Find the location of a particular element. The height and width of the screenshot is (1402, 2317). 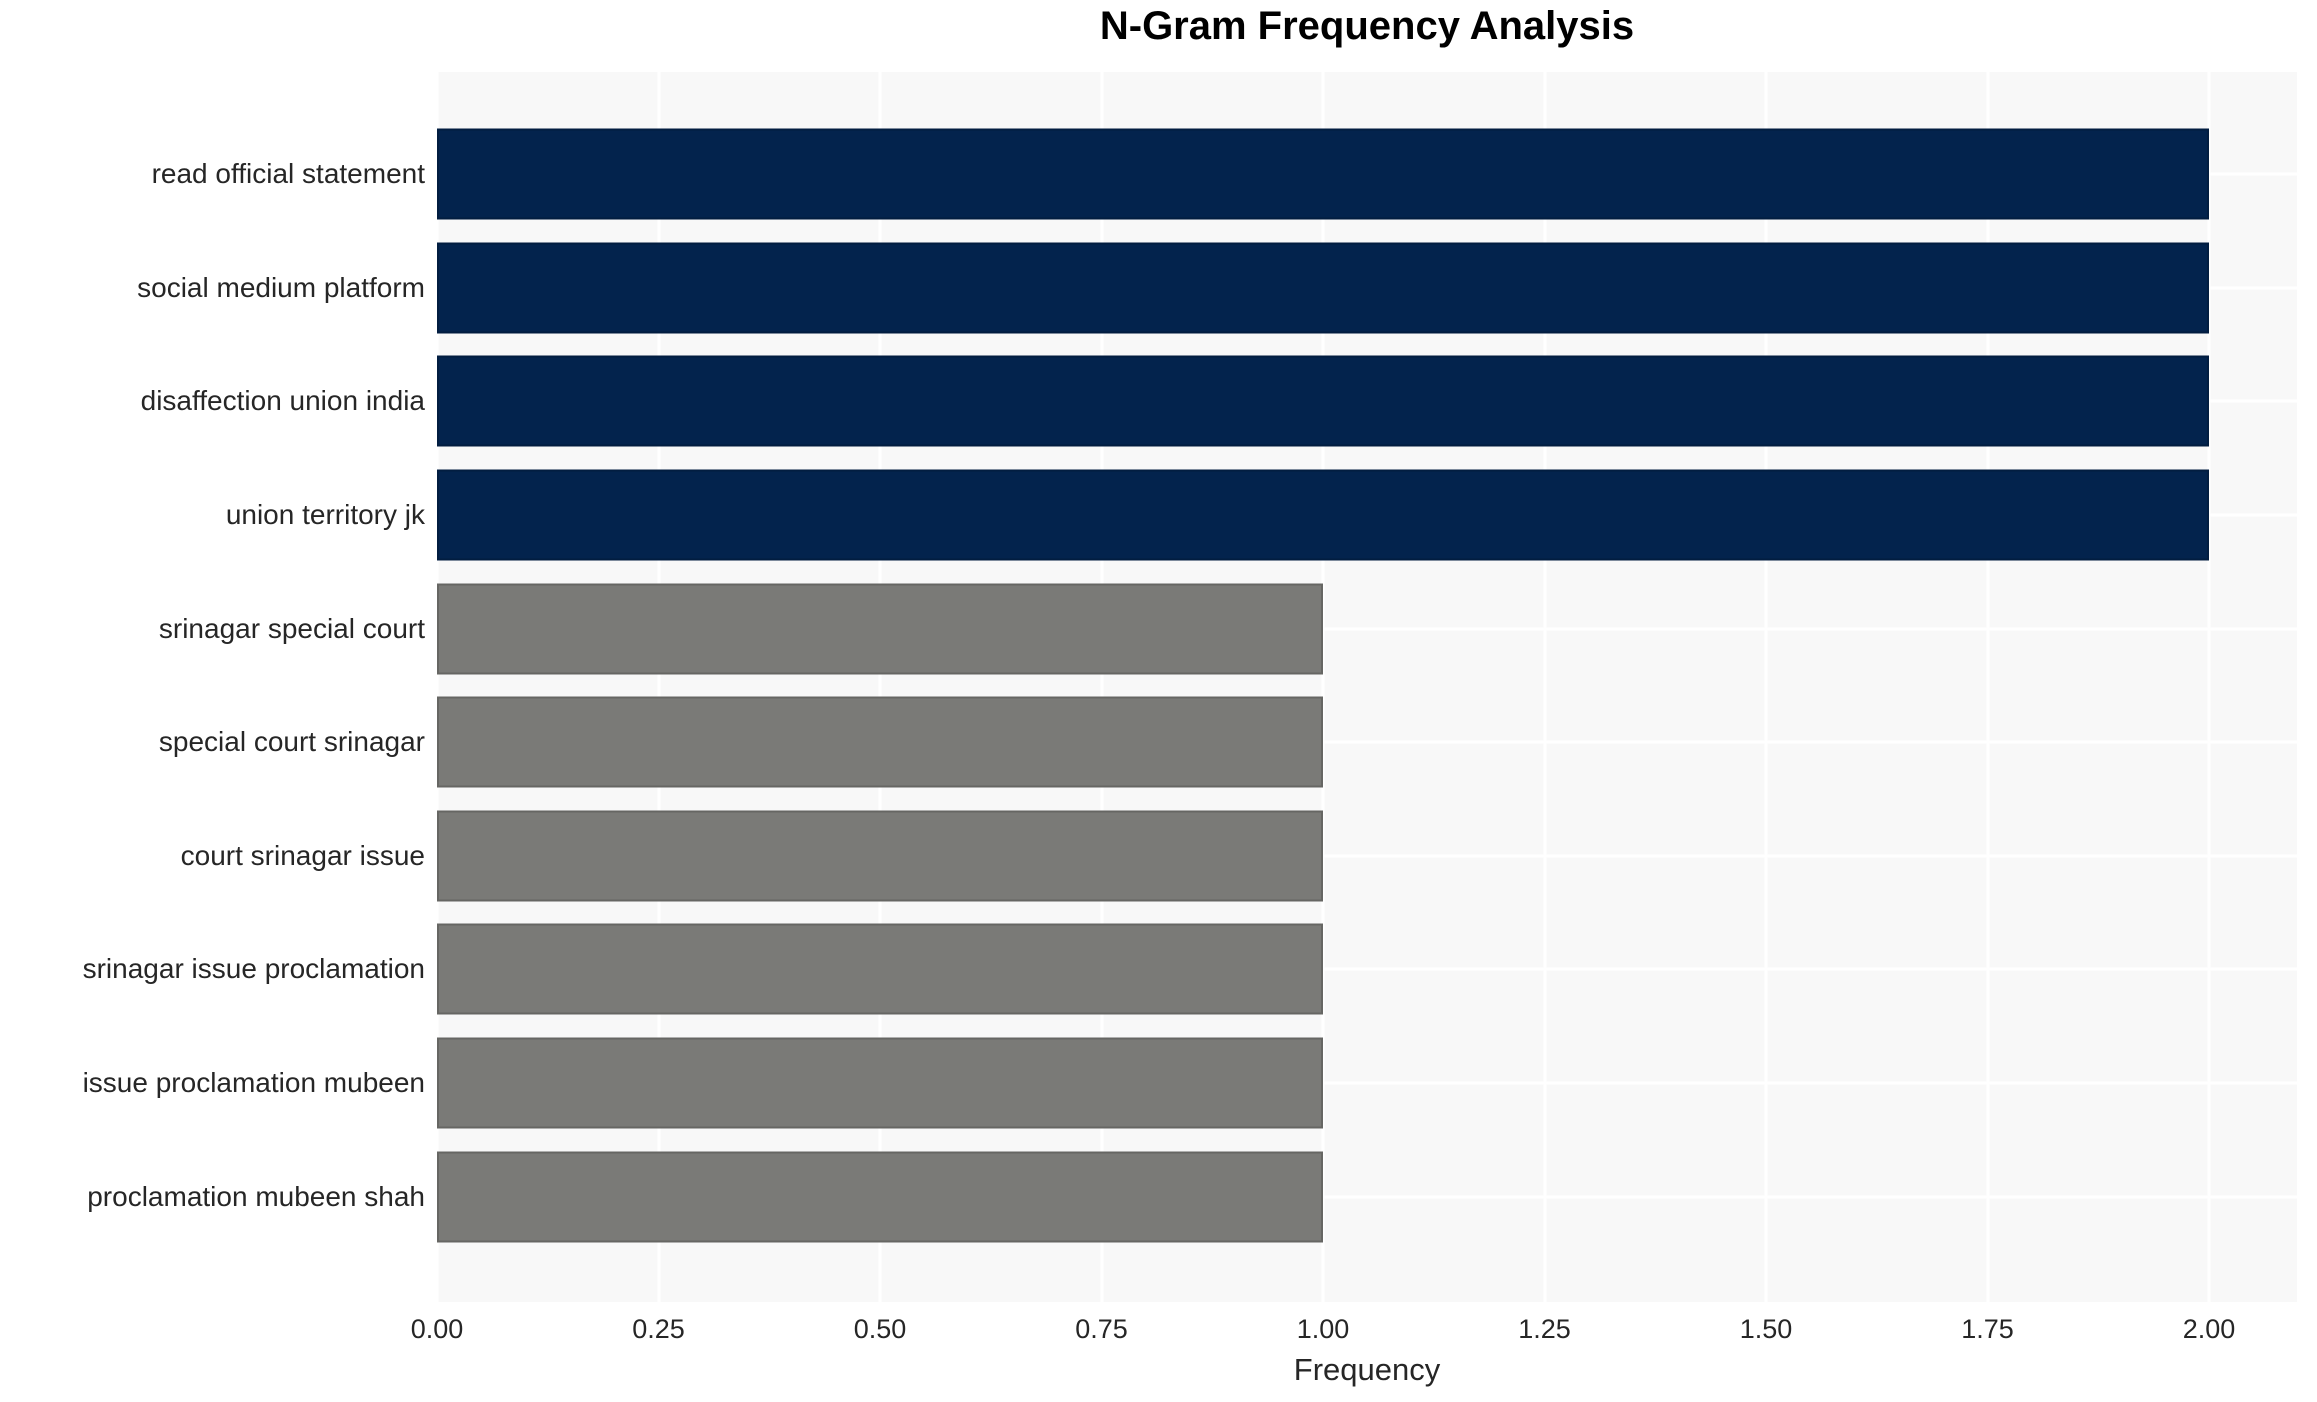

y-axis-label: read official statement is located at coordinates (288, 174).